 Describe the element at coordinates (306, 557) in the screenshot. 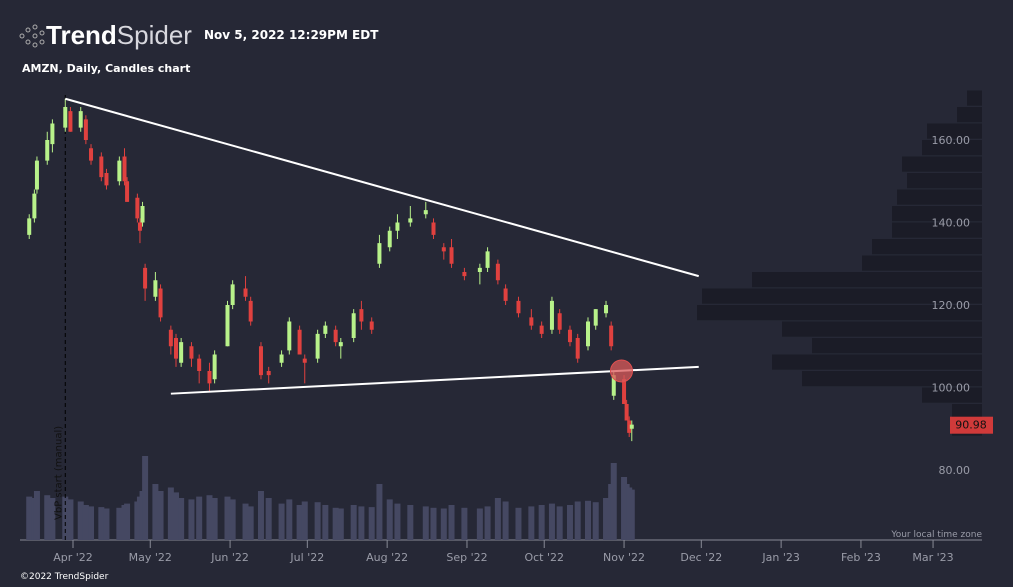

I see `x-tick-label: Jul '22` at that location.